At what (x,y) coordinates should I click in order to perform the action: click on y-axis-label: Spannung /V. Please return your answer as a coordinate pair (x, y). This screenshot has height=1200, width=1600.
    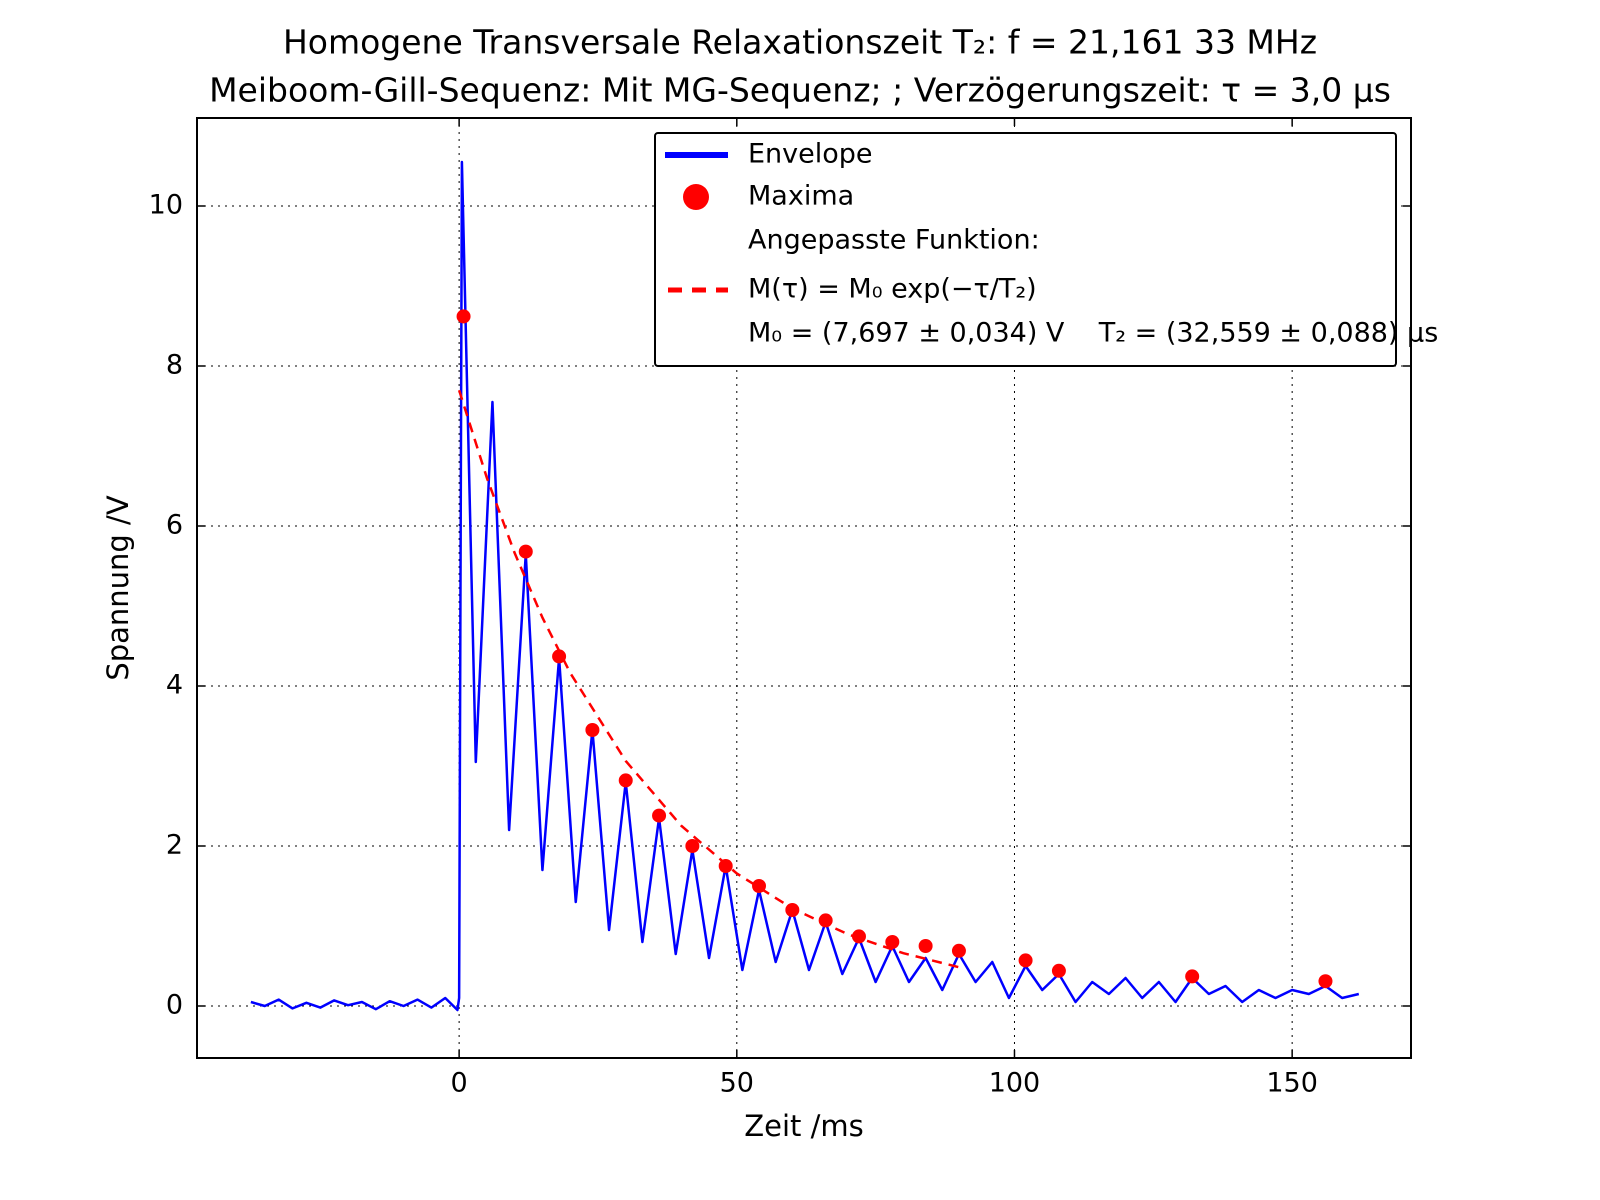
    Looking at the image, I should click on (118, 588).